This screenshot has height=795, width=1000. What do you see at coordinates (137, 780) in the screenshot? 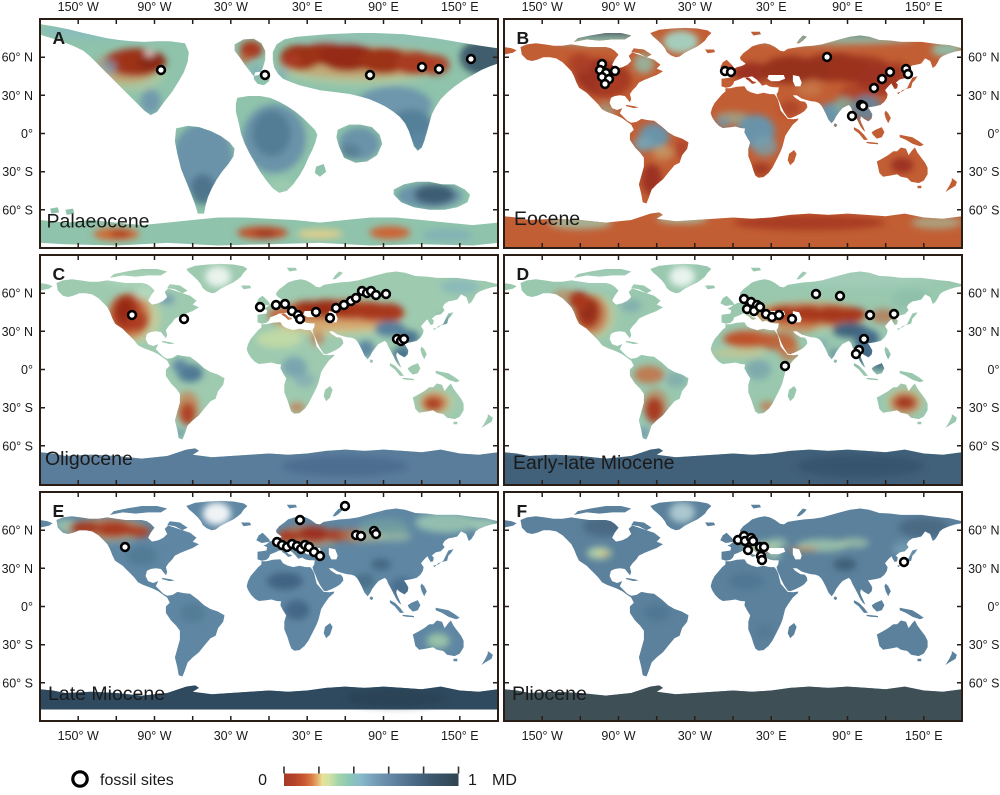
I see `svg-text: fossil sites` at bounding box center [137, 780].